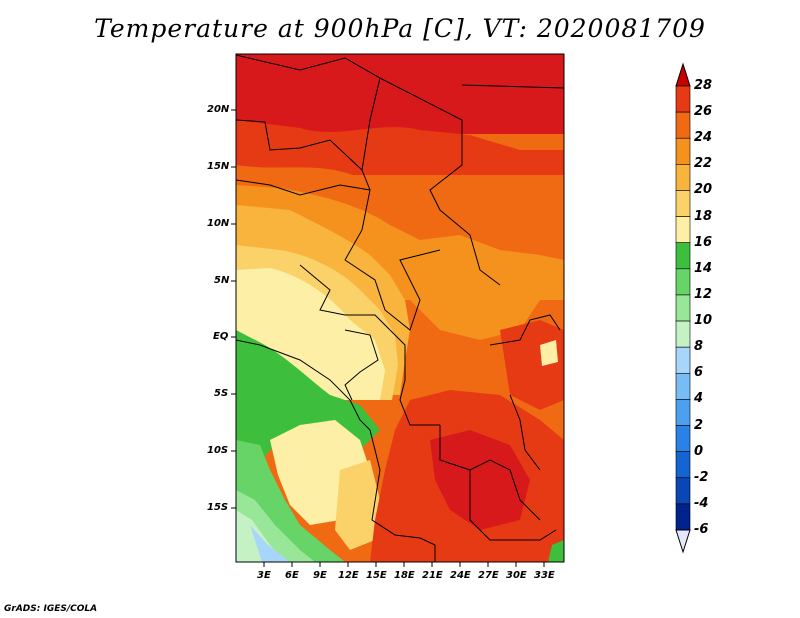 Image resolution: width=800 pixels, height=618 pixels. What do you see at coordinates (701, 529) in the screenshot?
I see `colorbar-level-label: -6` at bounding box center [701, 529].